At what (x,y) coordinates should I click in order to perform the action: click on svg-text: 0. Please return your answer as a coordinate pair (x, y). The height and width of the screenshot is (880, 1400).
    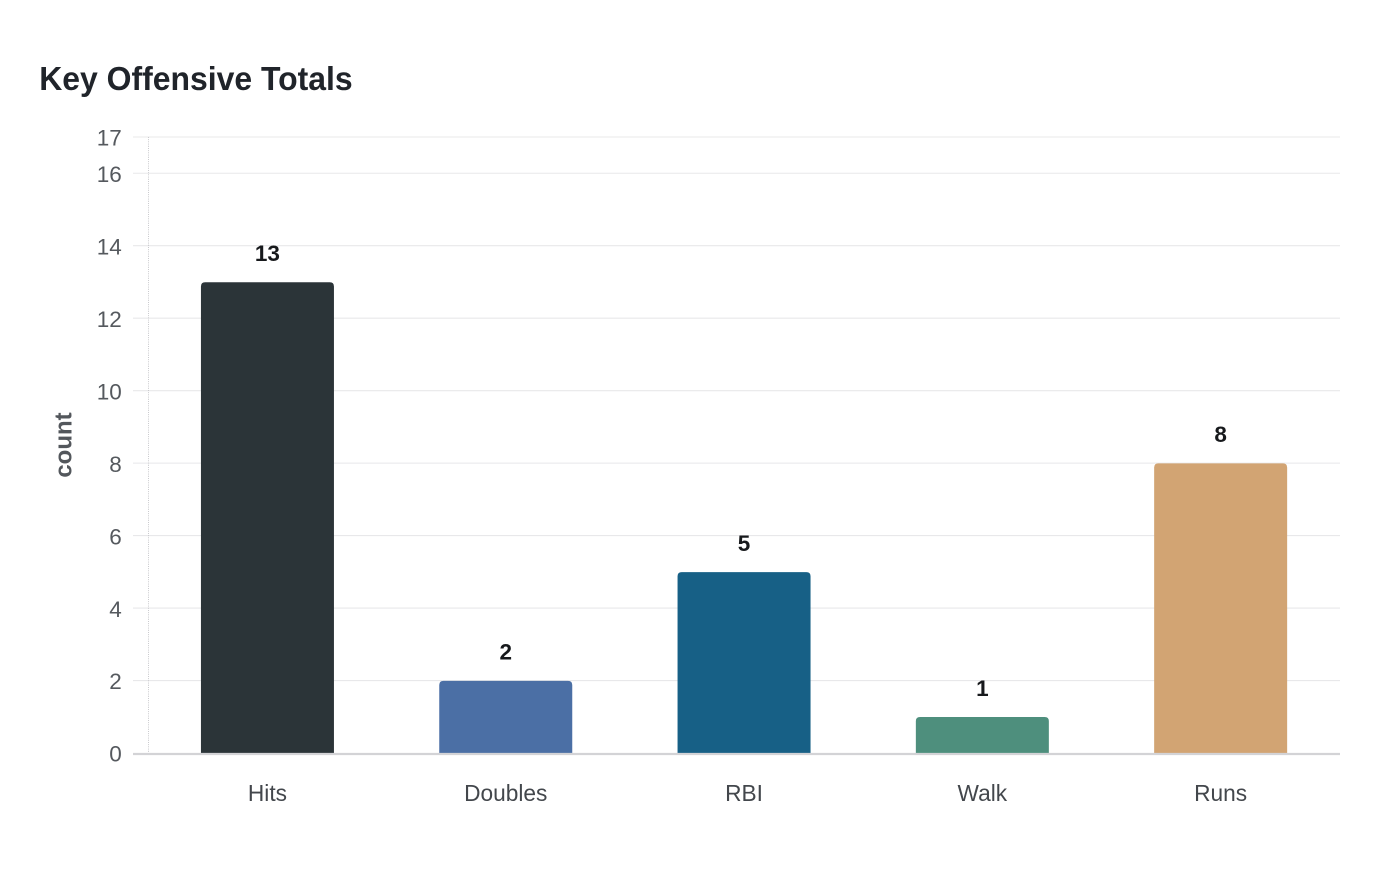
    Looking at the image, I should click on (115, 754).